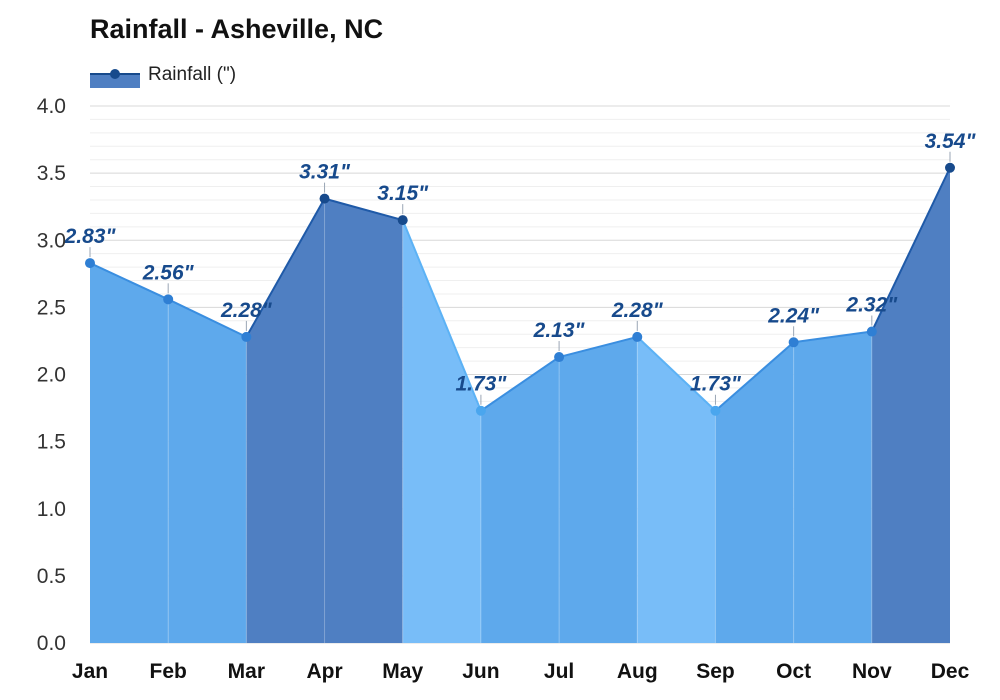  What do you see at coordinates (115, 81) in the screenshot?
I see `legend-area-marker` at bounding box center [115, 81].